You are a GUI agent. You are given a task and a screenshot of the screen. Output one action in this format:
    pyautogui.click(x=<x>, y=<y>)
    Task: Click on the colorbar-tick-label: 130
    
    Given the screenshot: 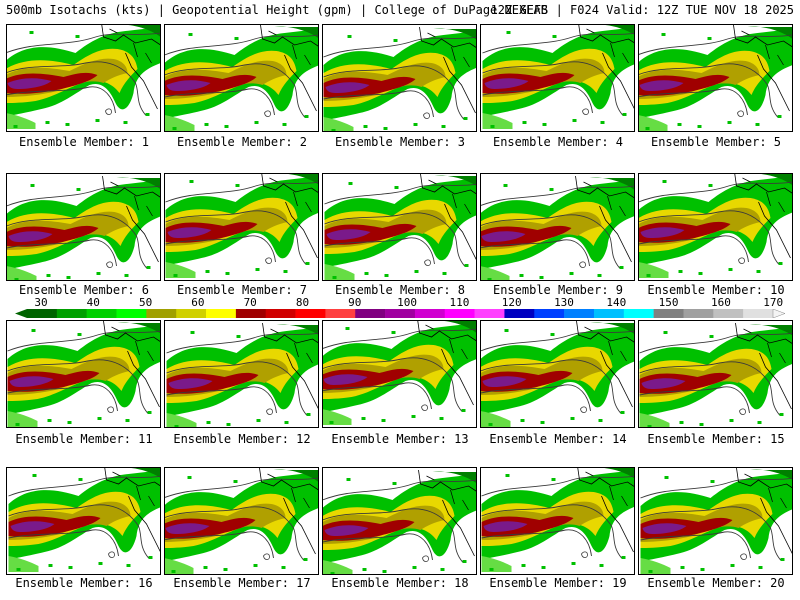 What is the action you would take?
    pyautogui.click(x=564, y=302)
    